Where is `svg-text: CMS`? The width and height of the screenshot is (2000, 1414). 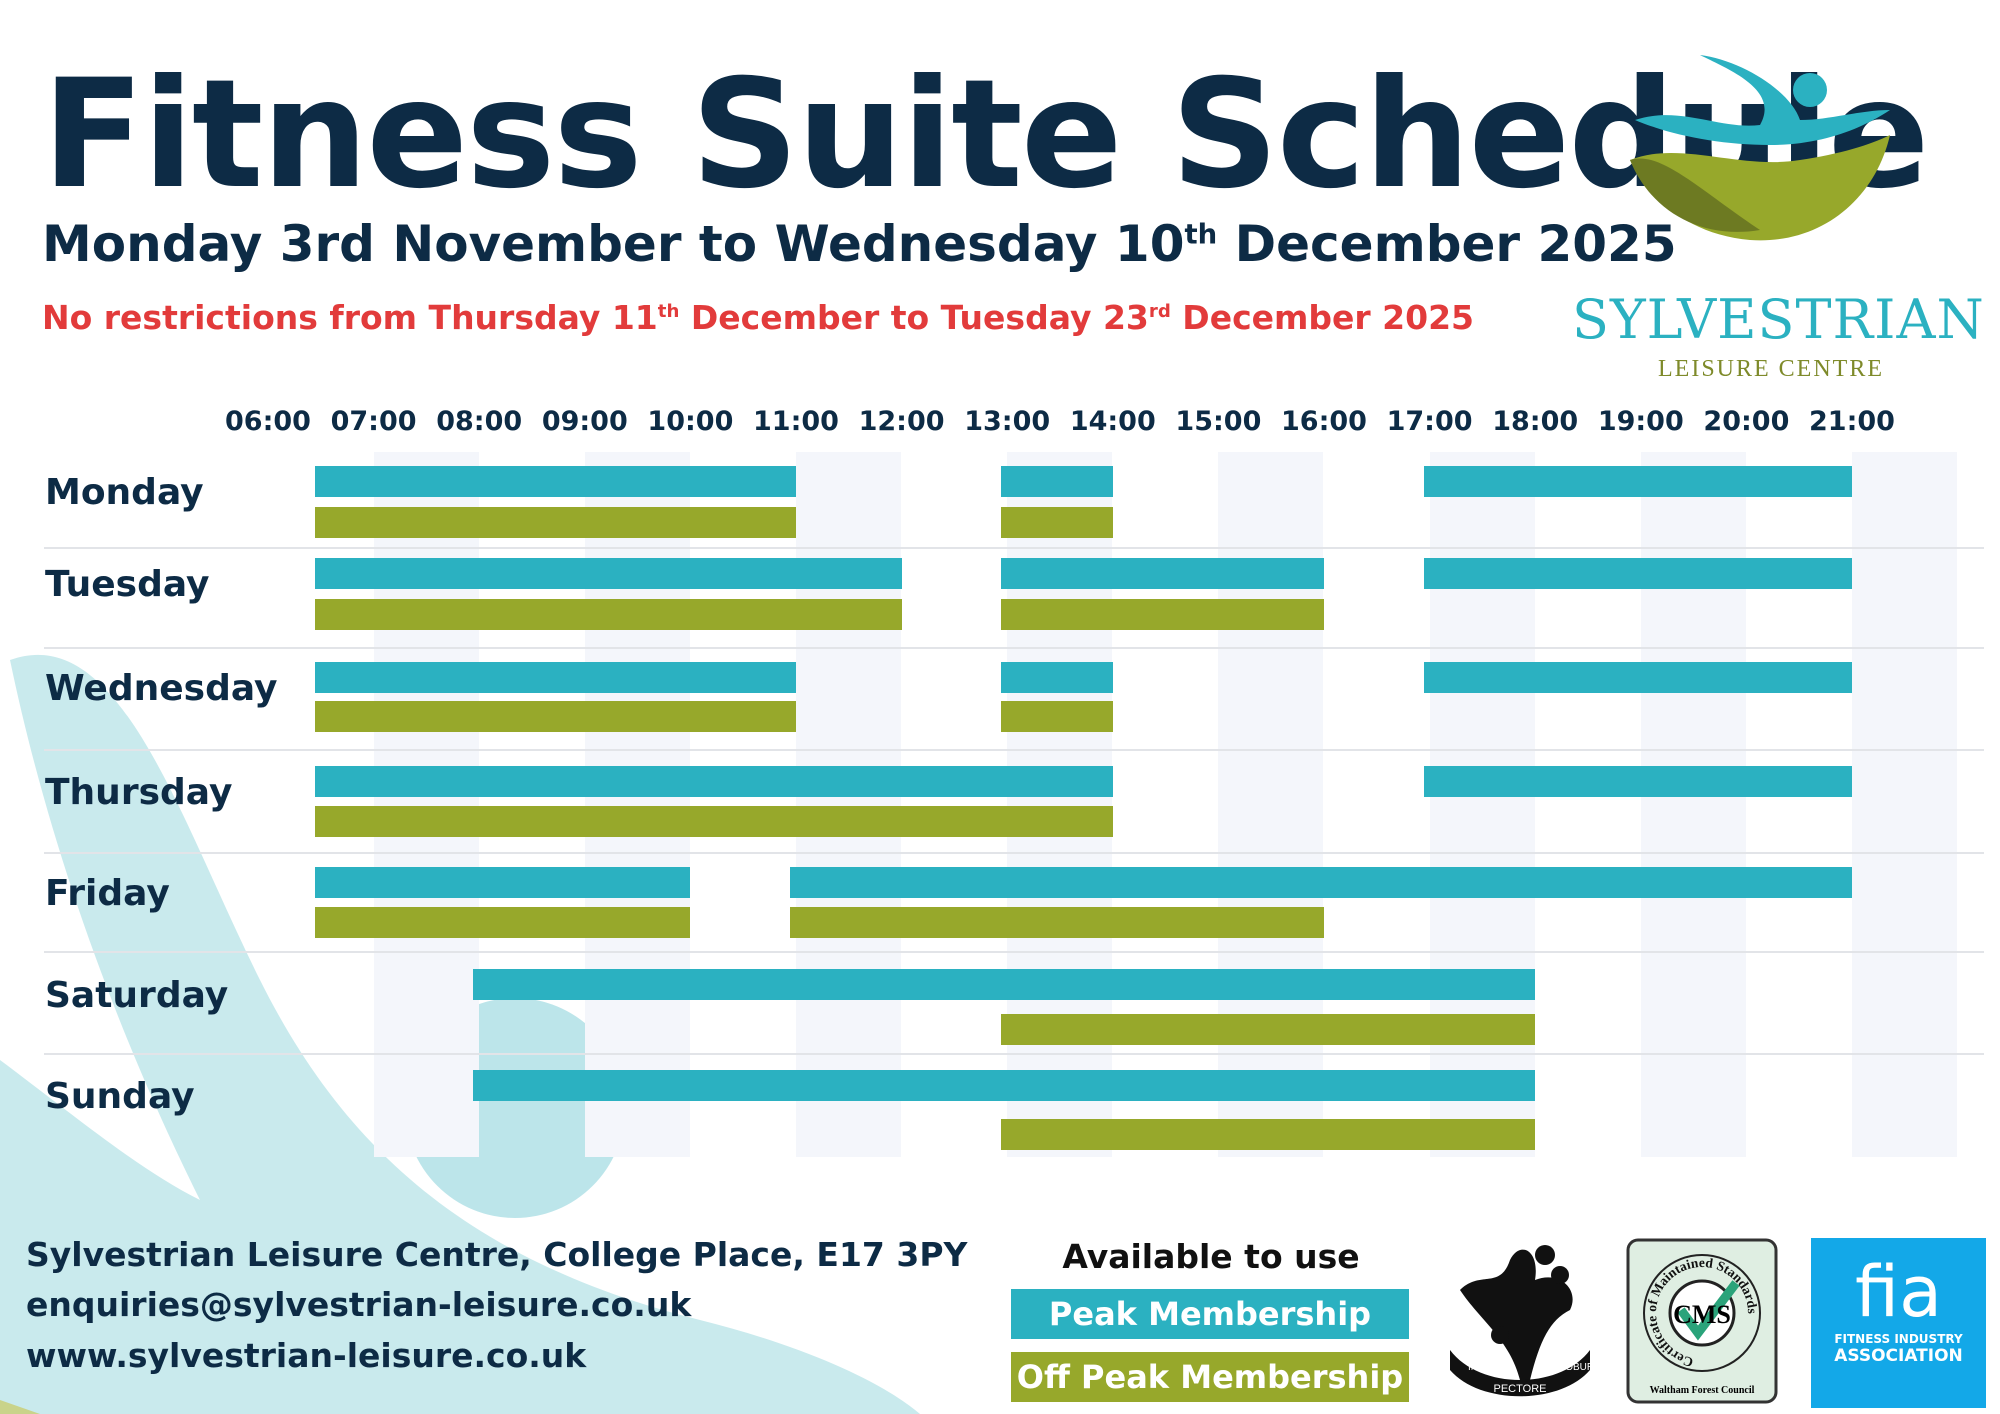
svg-text: CMS is located at coordinates (1702, 1314).